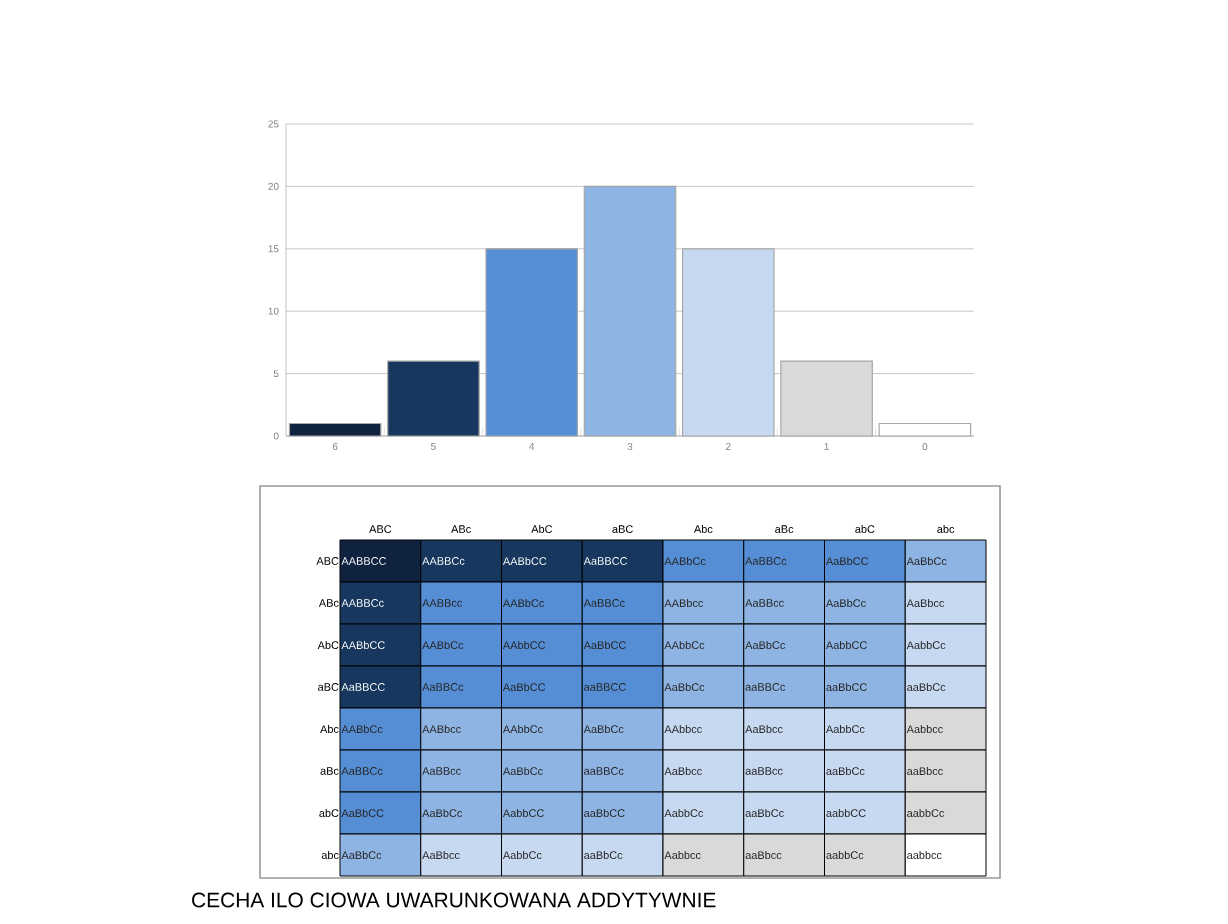  I want to click on text: CECHA ILO CIOWA UWARUNKOWANA ADDYTYWNIE, so click(454, 900).